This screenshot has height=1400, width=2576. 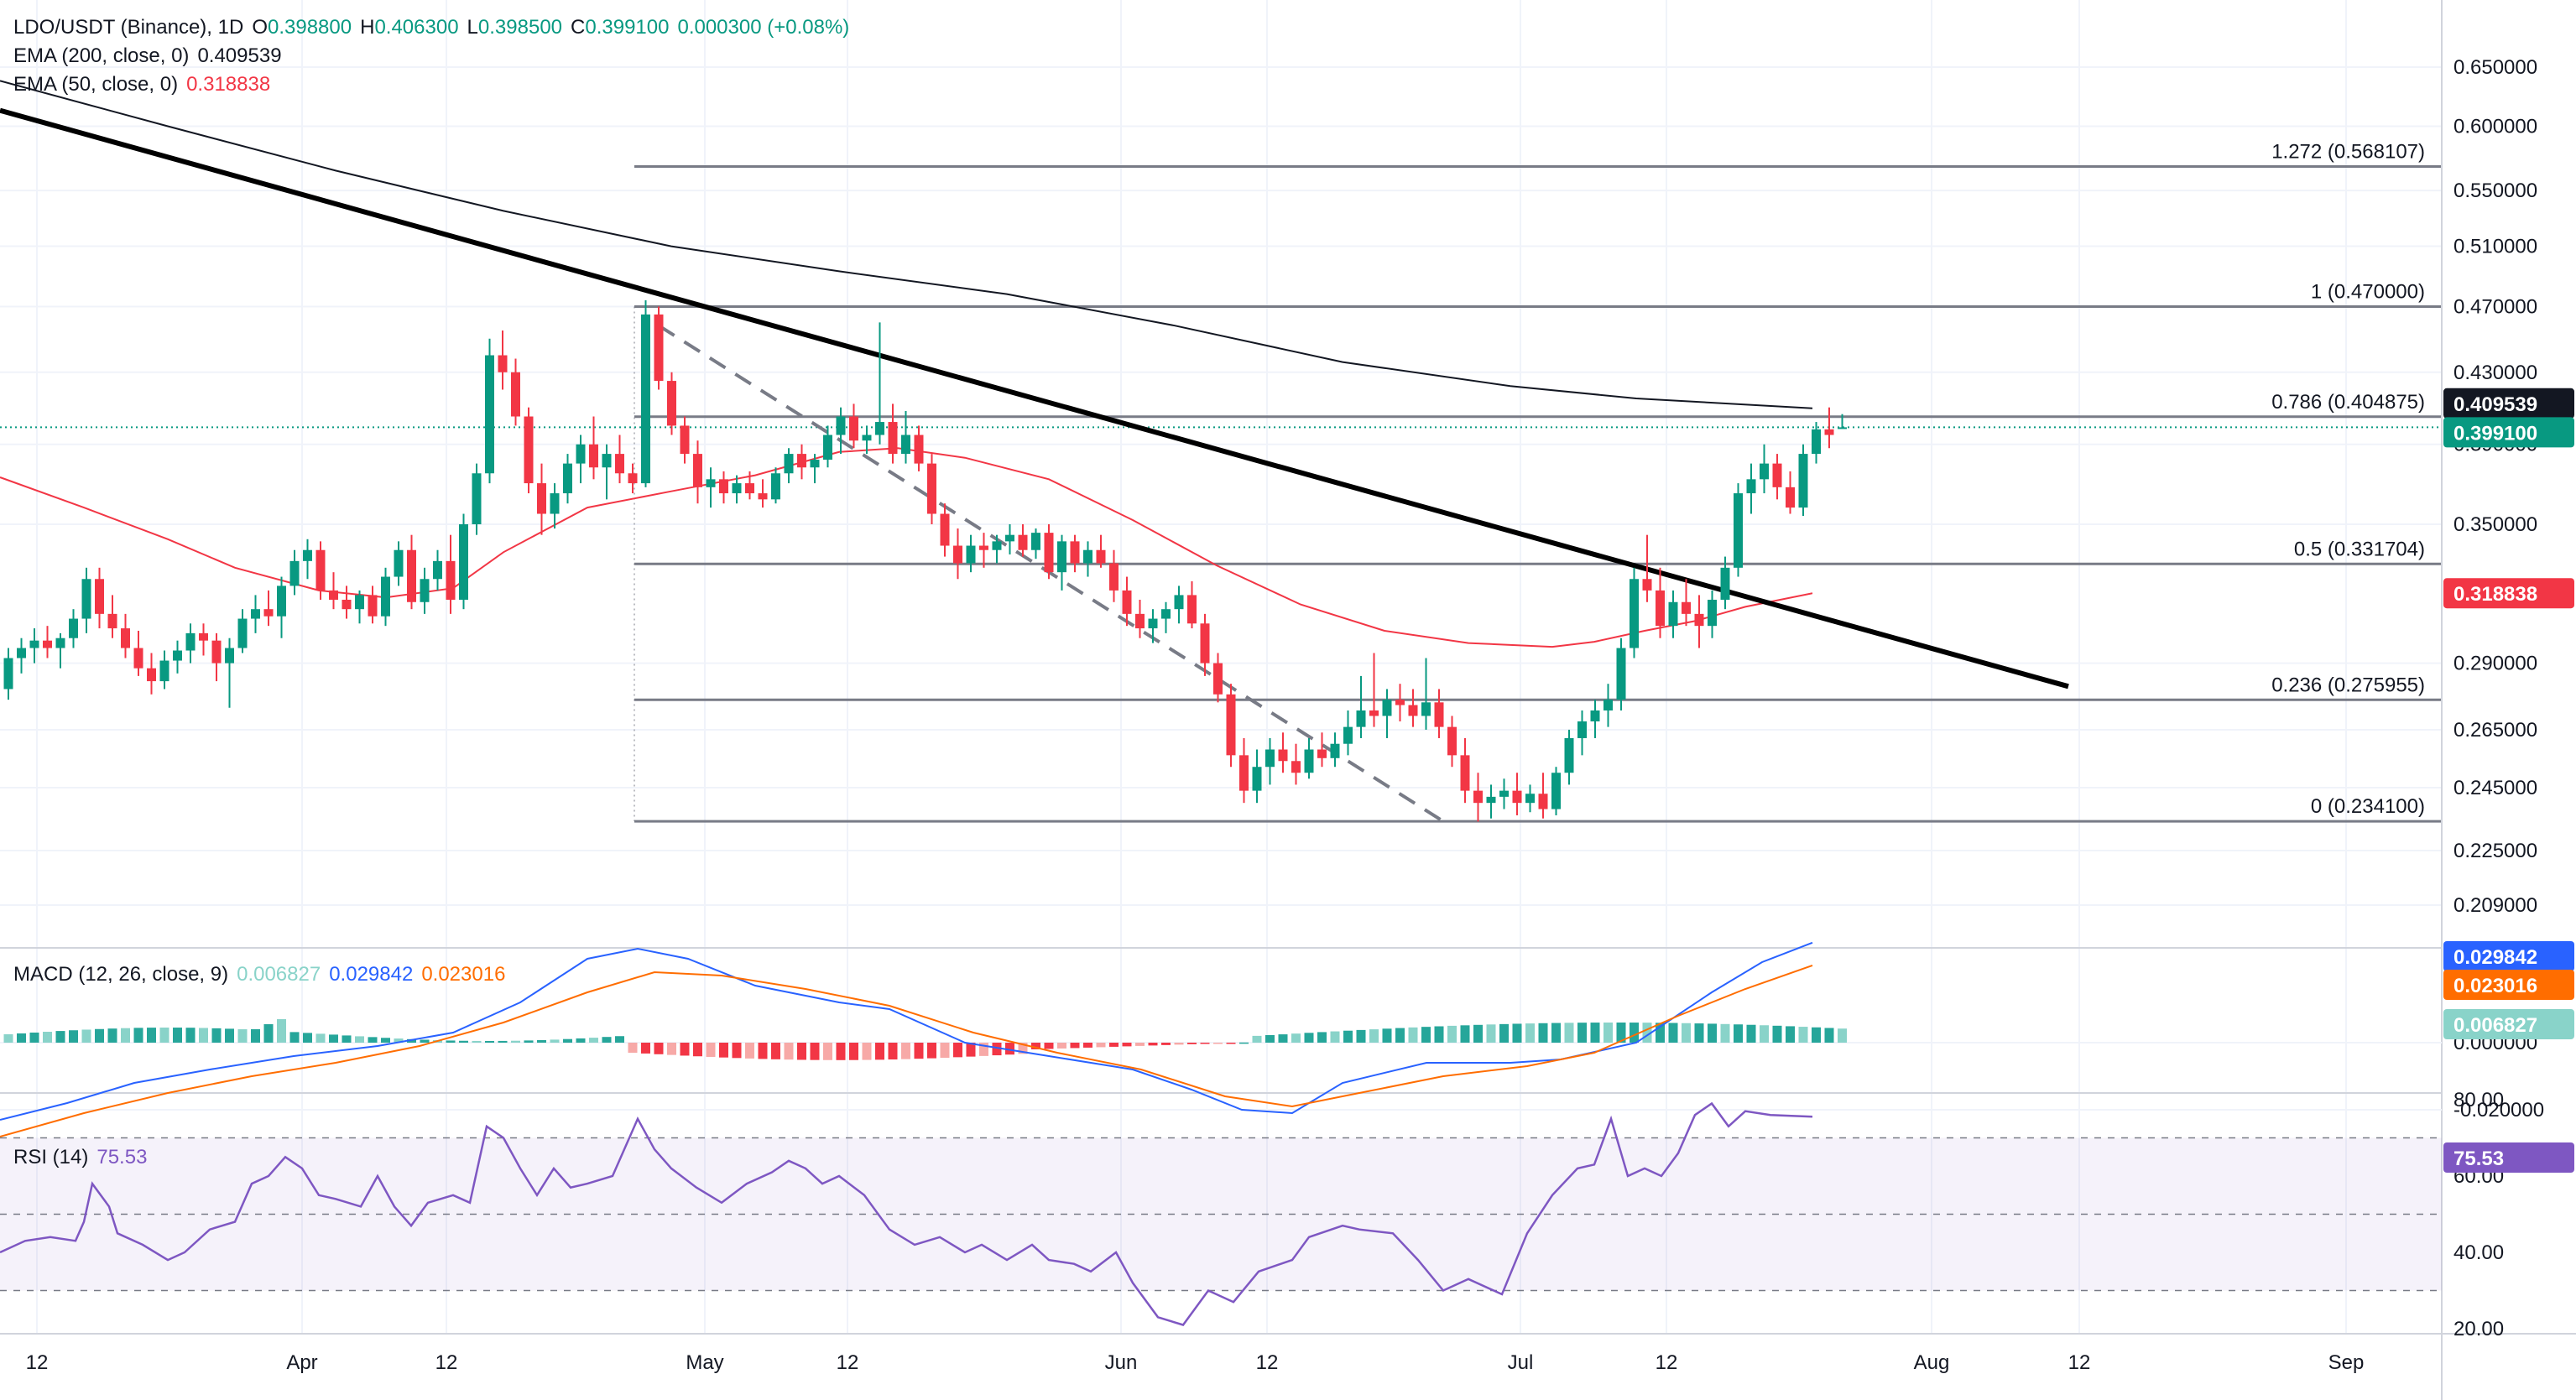 I want to click on rsi-axis-label: 80.00, so click(x=2478, y=1100).